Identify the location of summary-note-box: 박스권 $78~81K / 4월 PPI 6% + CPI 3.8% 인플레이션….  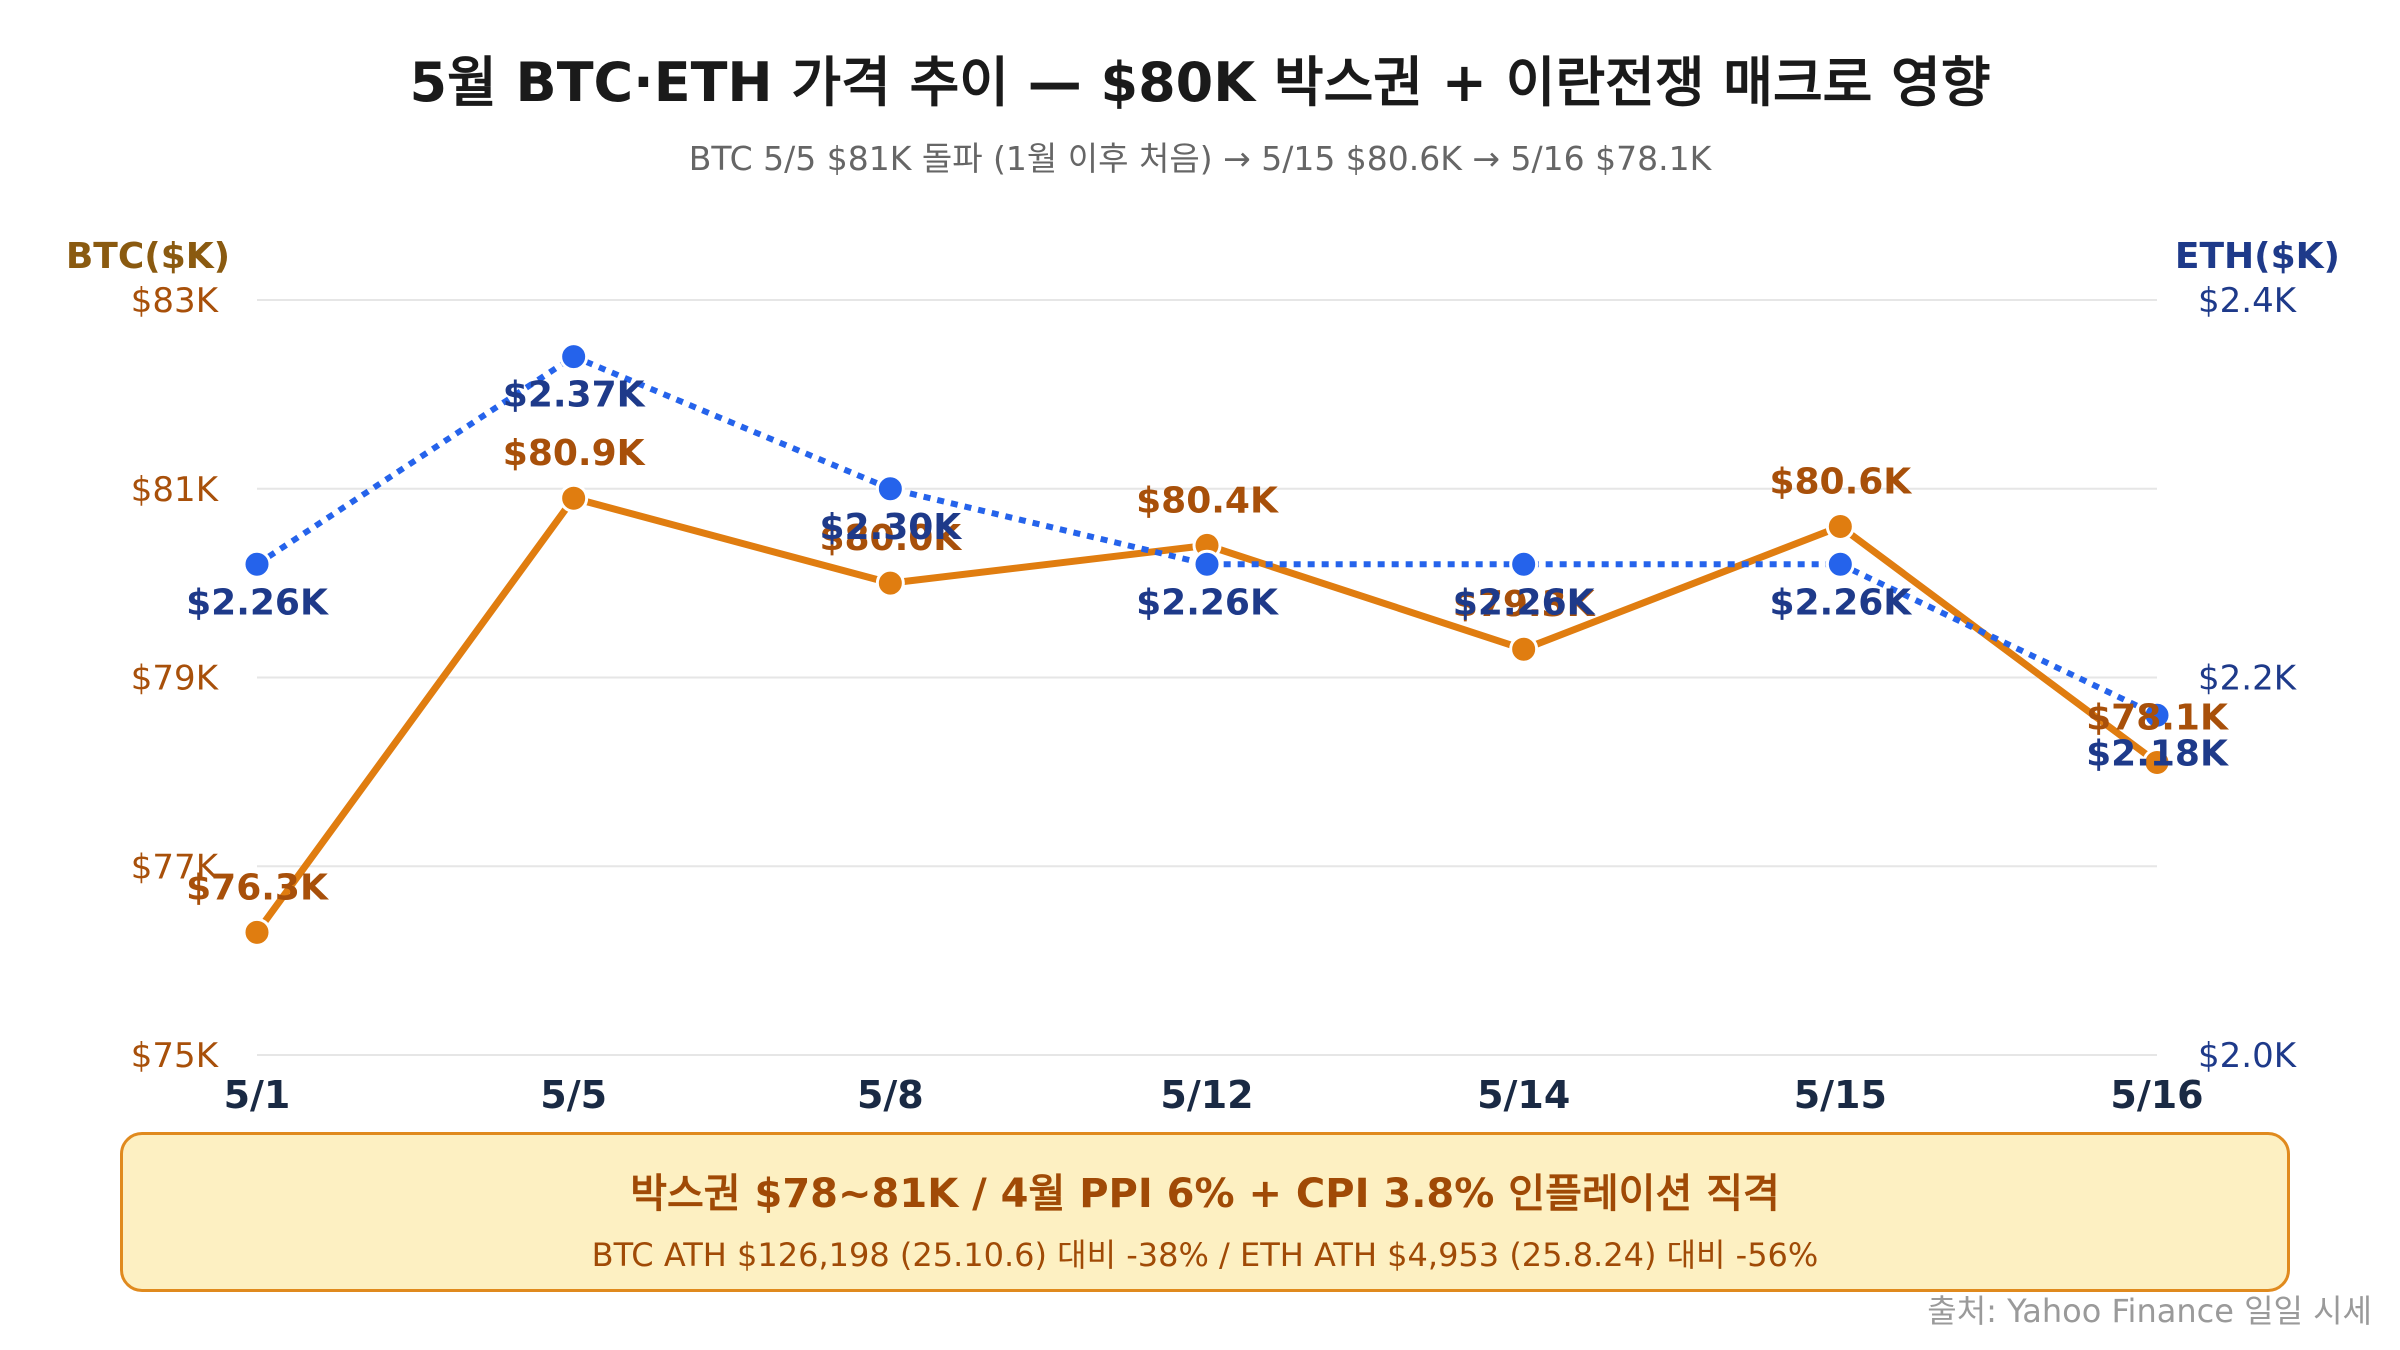
(1205, 1212).